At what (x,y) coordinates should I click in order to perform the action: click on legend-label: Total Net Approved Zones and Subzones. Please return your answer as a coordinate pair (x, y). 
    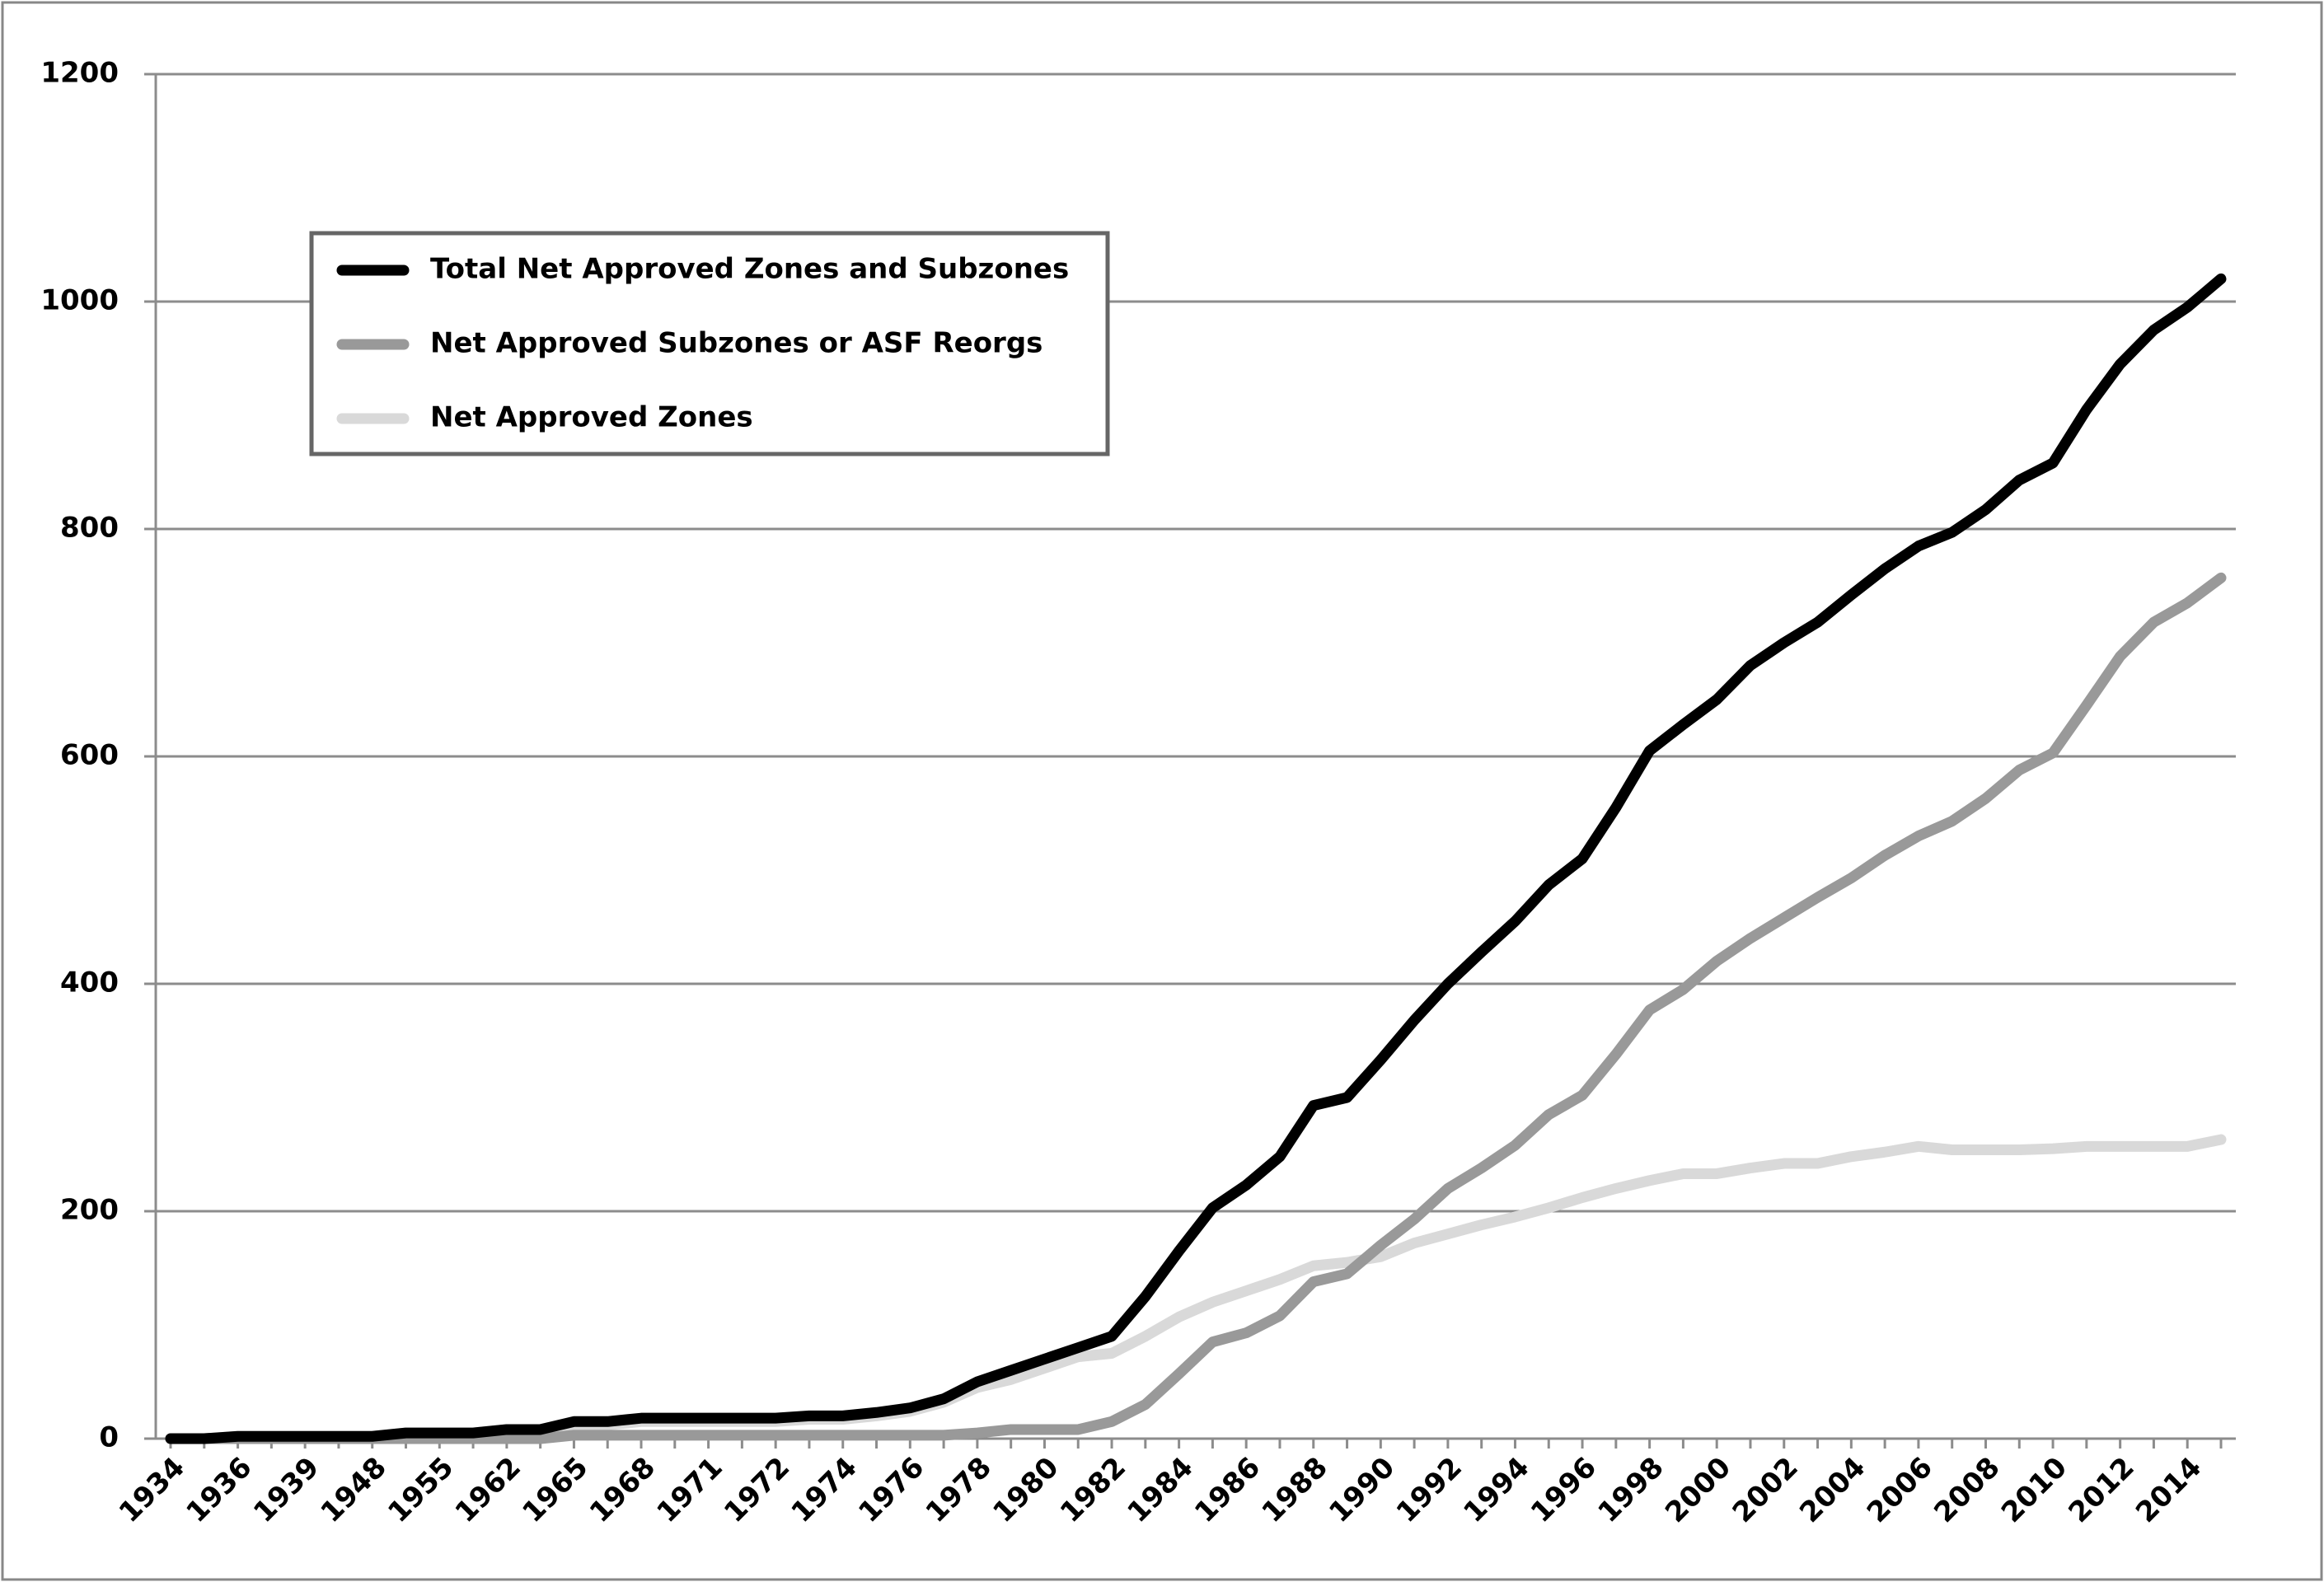
    Looking at the image, I should click on (750, 269).